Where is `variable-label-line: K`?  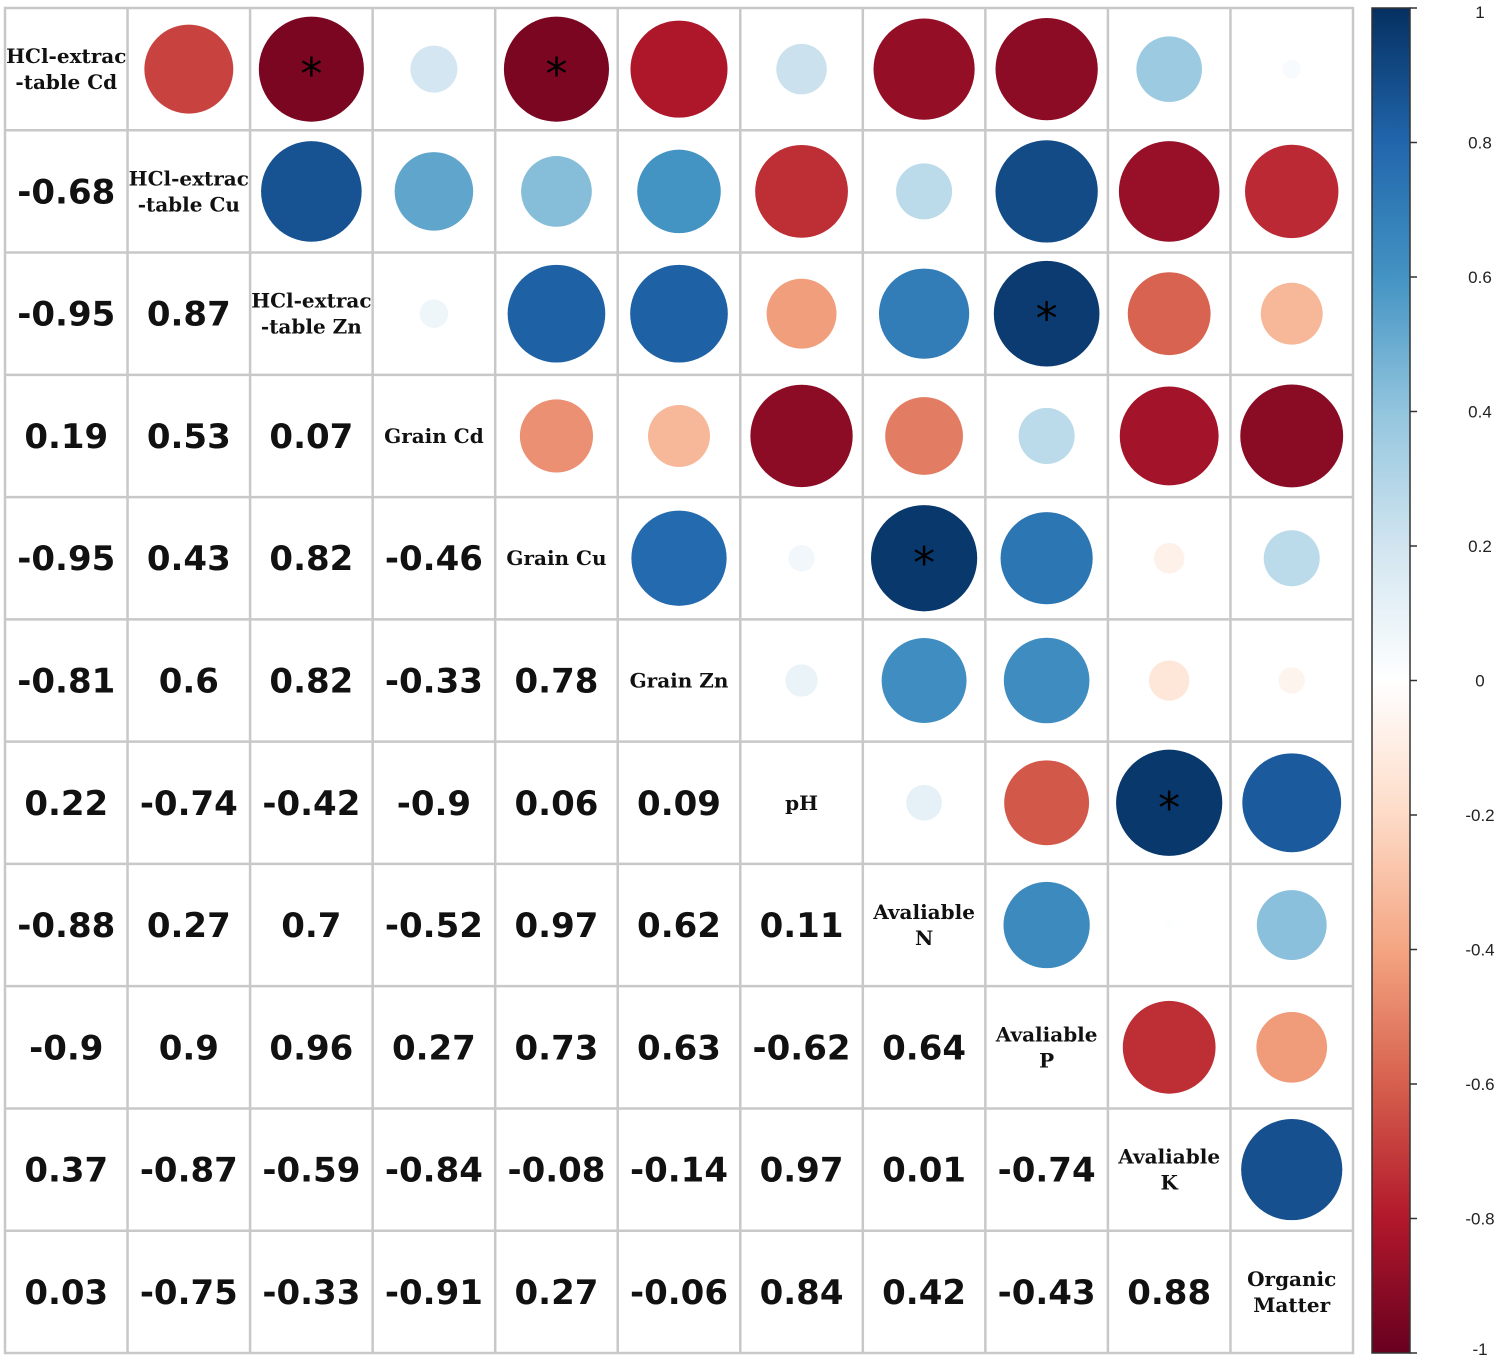
variable-label-line: K is located at coordinates (1169, 1183).